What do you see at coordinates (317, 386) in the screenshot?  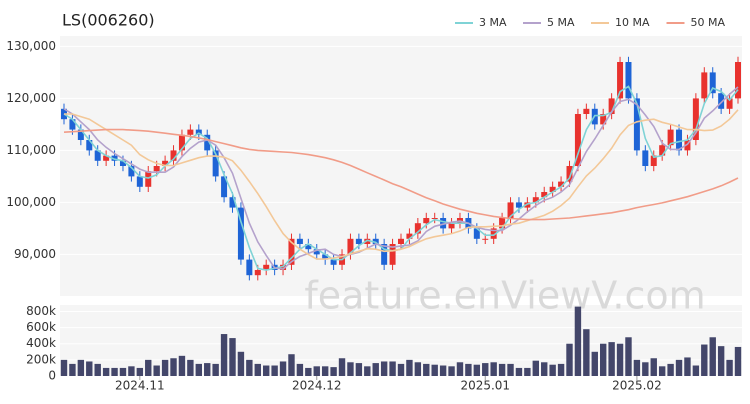 I see `x-tick-label: 2024.12` at bounding box center [317, 386].